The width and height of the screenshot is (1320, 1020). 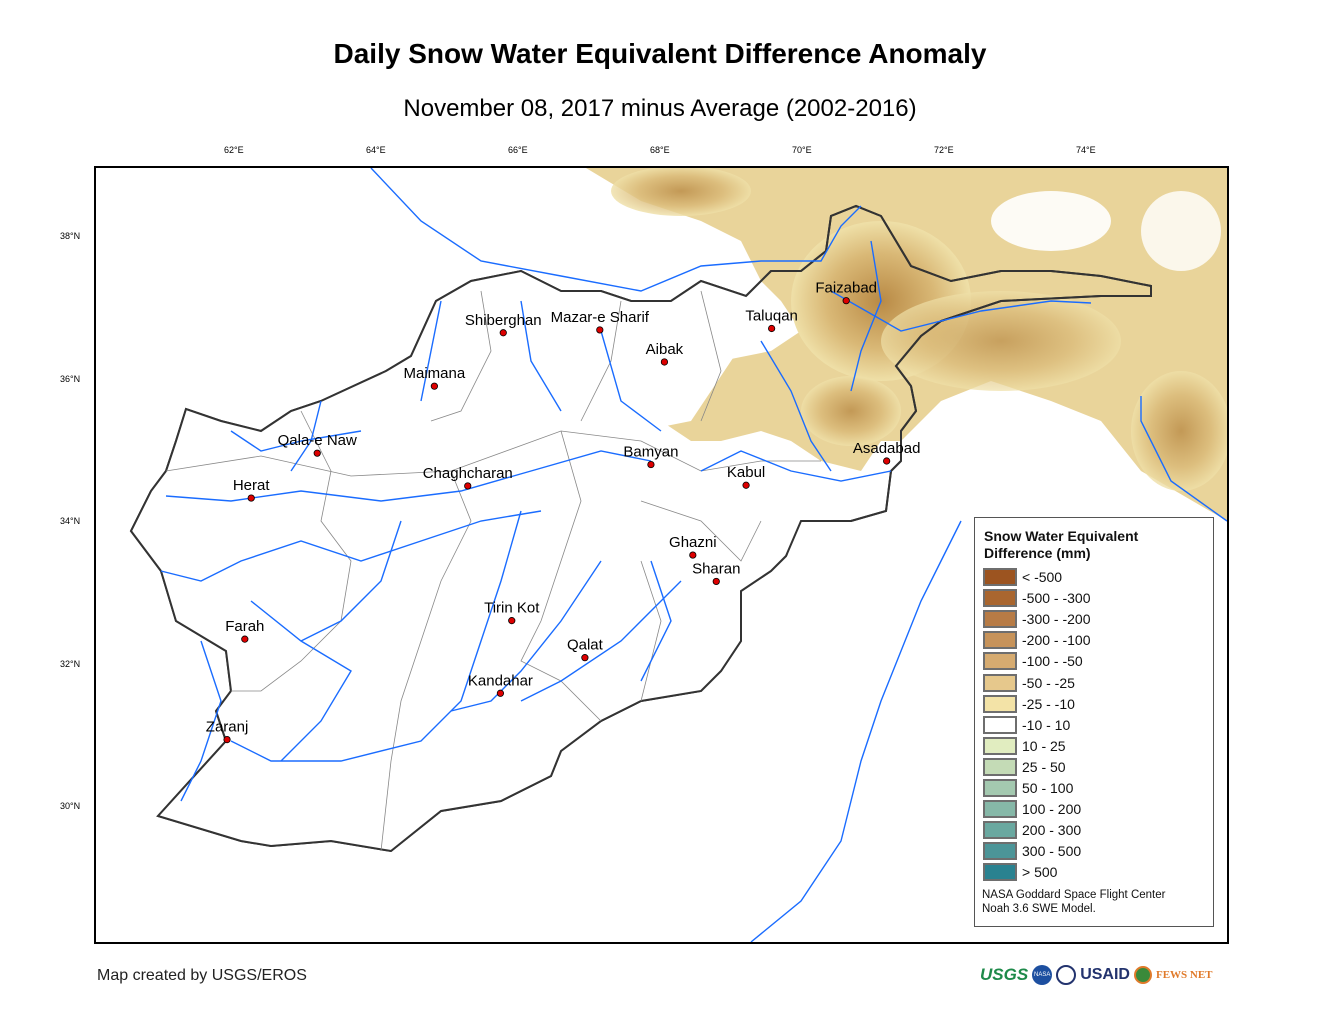 What do you see at coordinates (244, 626) in the screenshot?
I see `city-label: Farah` at bounding box center [244, 626].